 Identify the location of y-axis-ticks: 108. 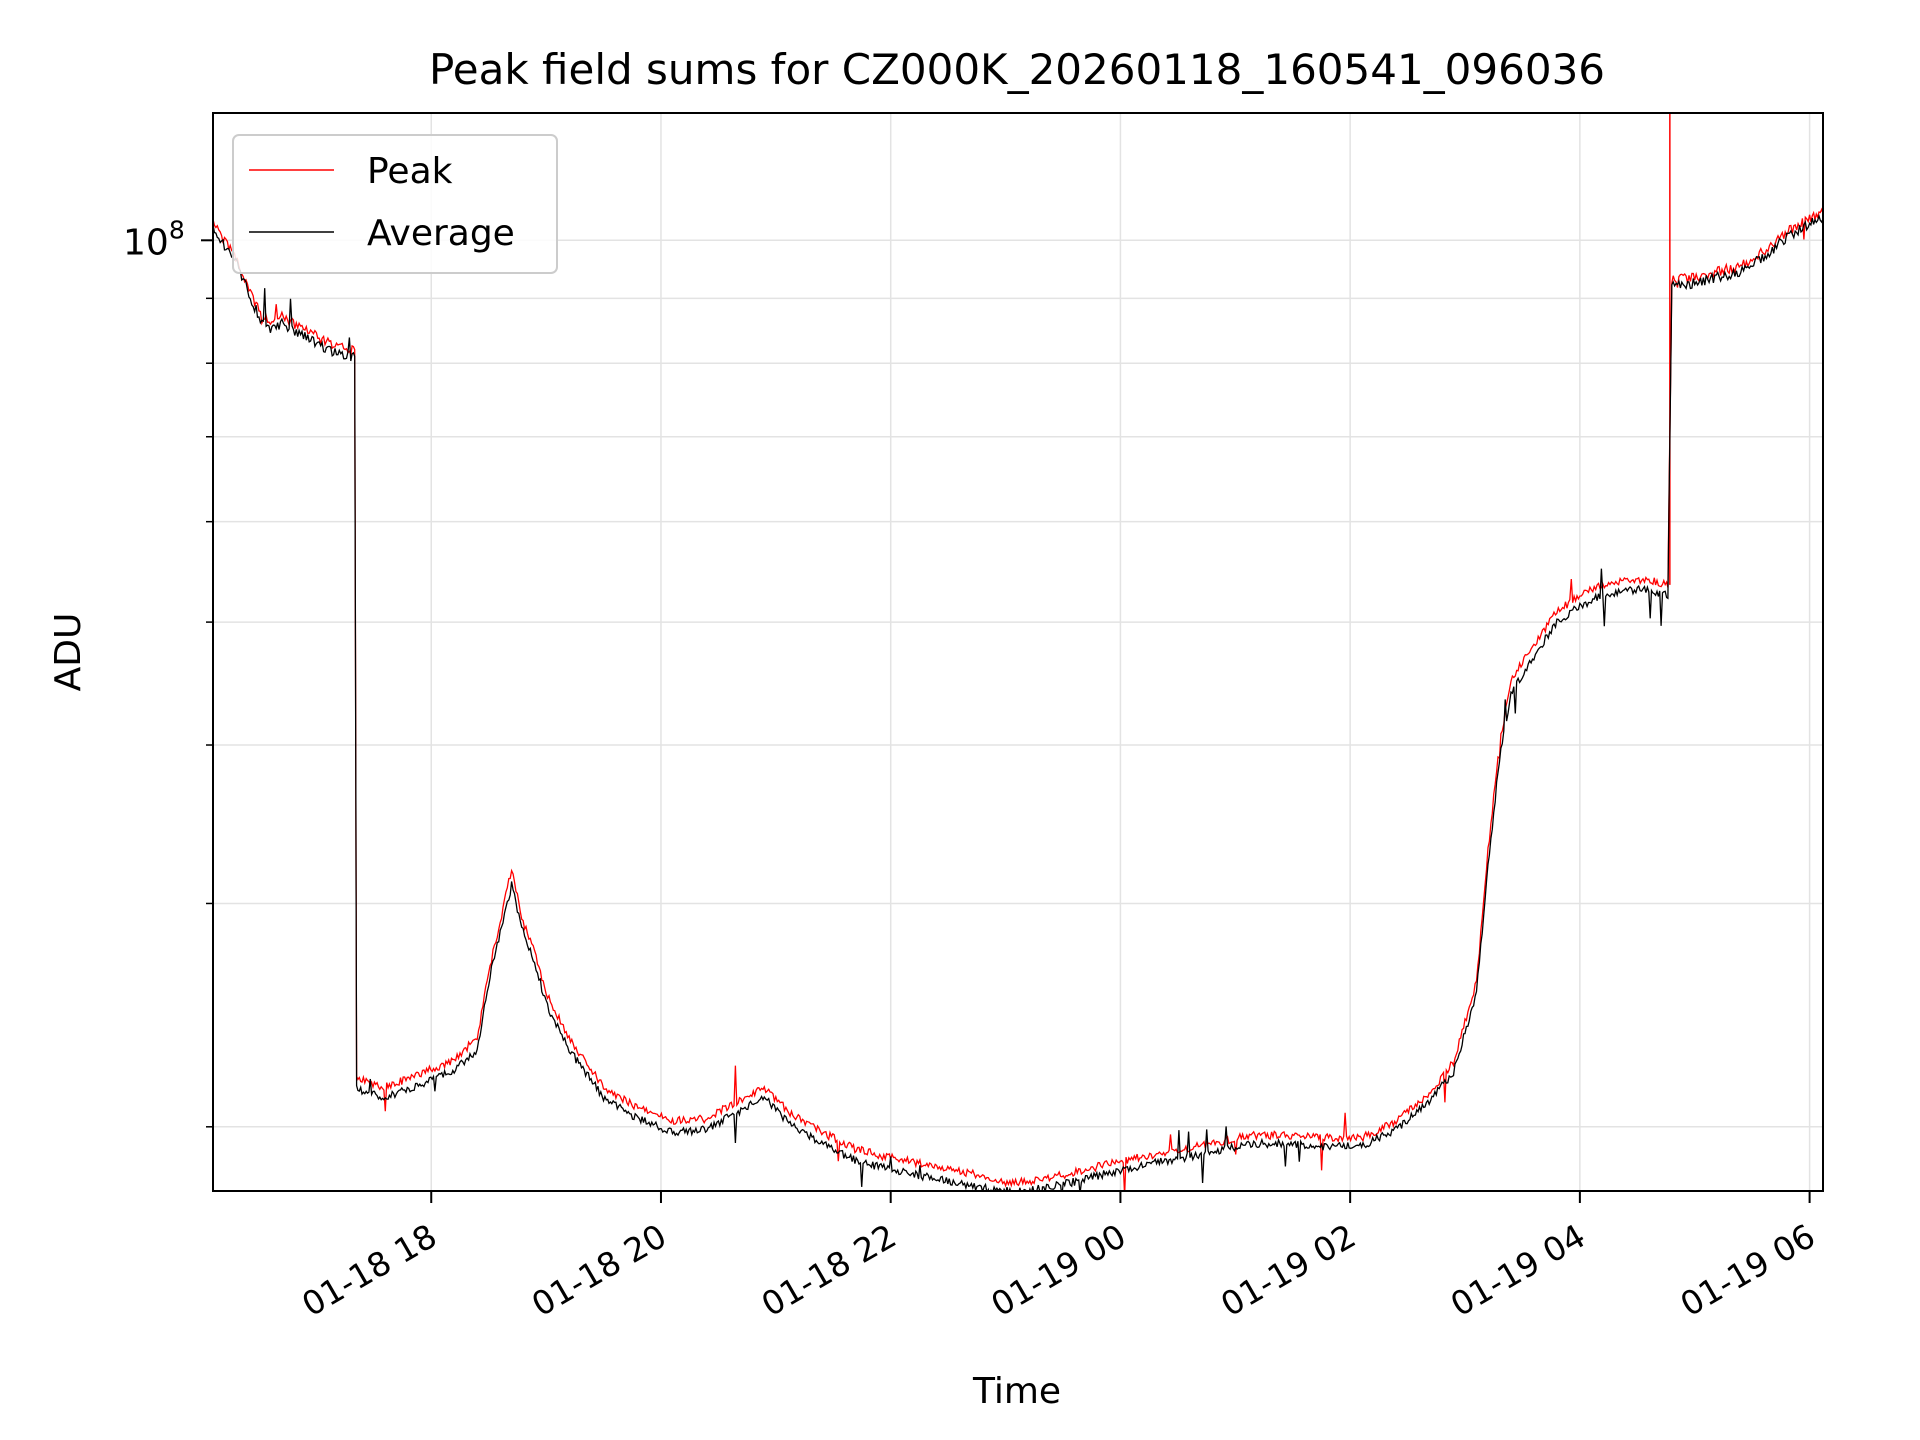
(168, 671).